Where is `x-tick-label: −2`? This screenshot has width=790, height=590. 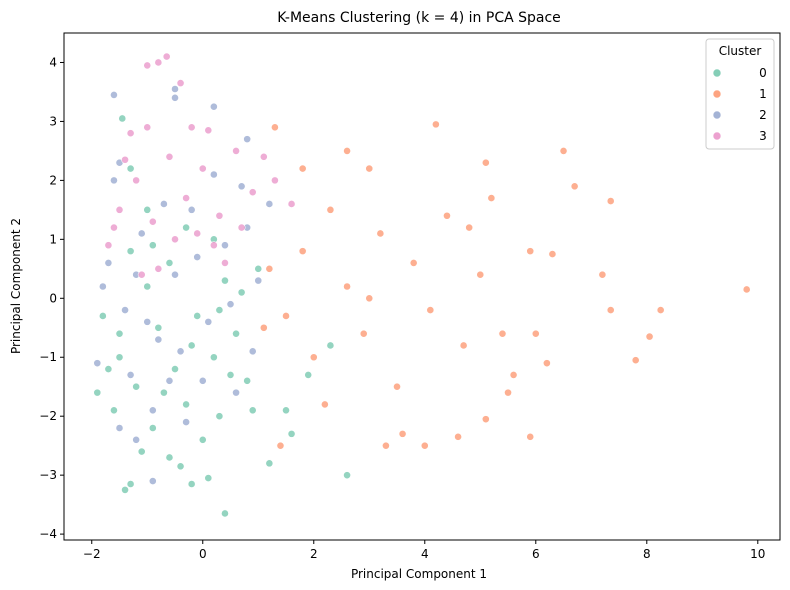 x-tick-label: −2 is located at coordinates (92, 554).